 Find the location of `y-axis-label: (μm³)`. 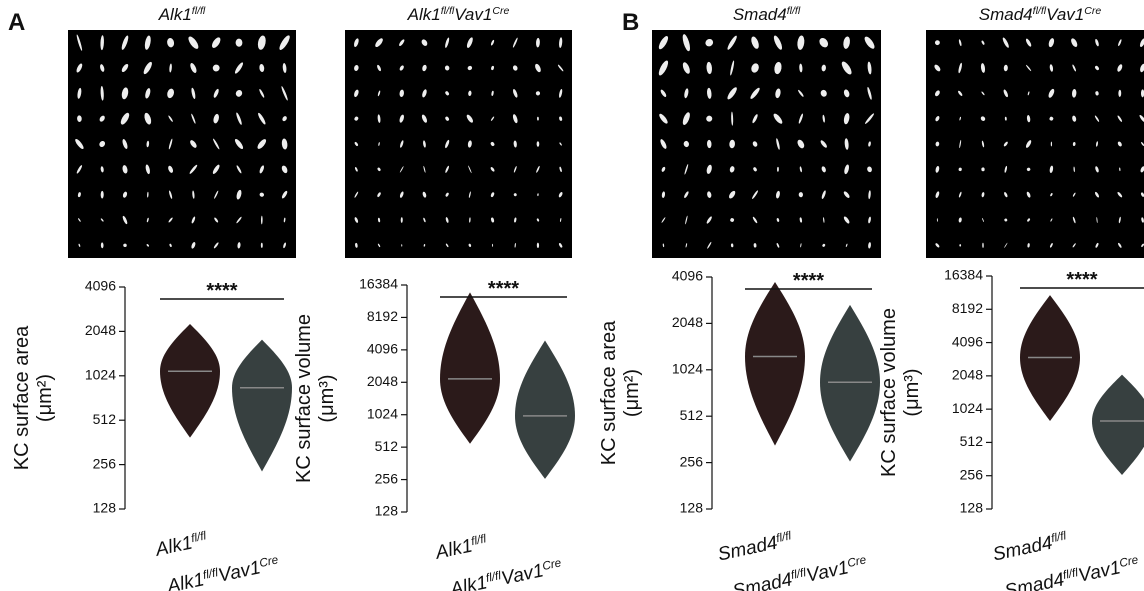

y-axis-label: (μm³) is located at coordinates (912, 392).